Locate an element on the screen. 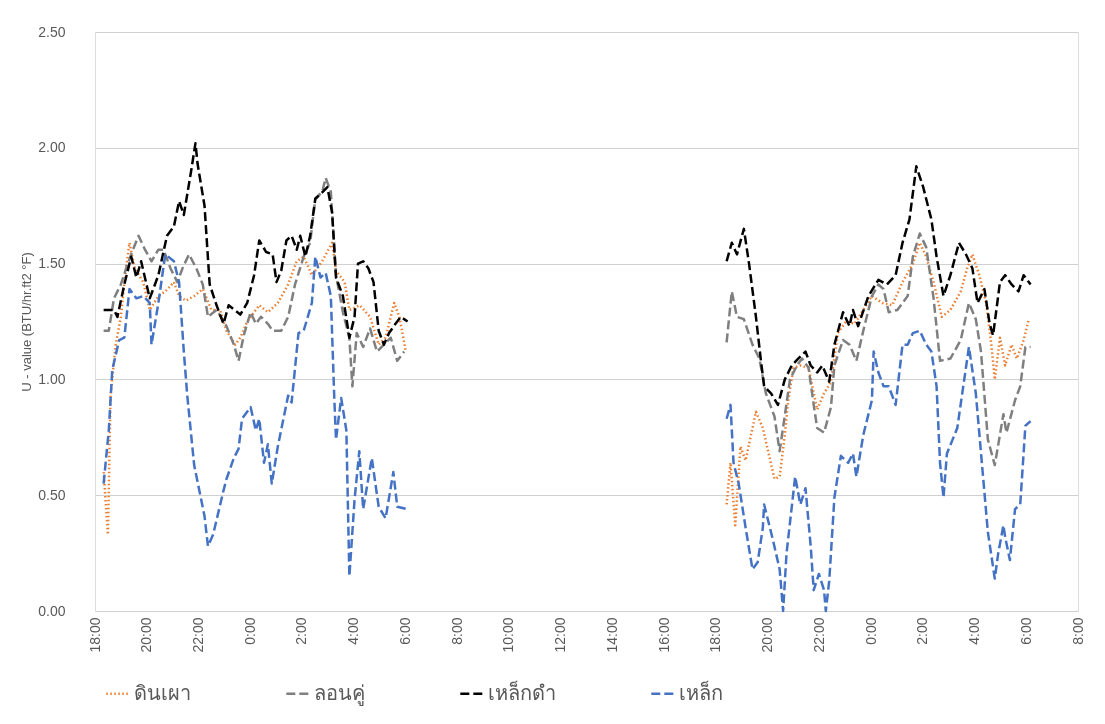 The height and width of the screenshot is (724, 1105). legend-label: ลอนคู่ is located at coordinates (339, 693).